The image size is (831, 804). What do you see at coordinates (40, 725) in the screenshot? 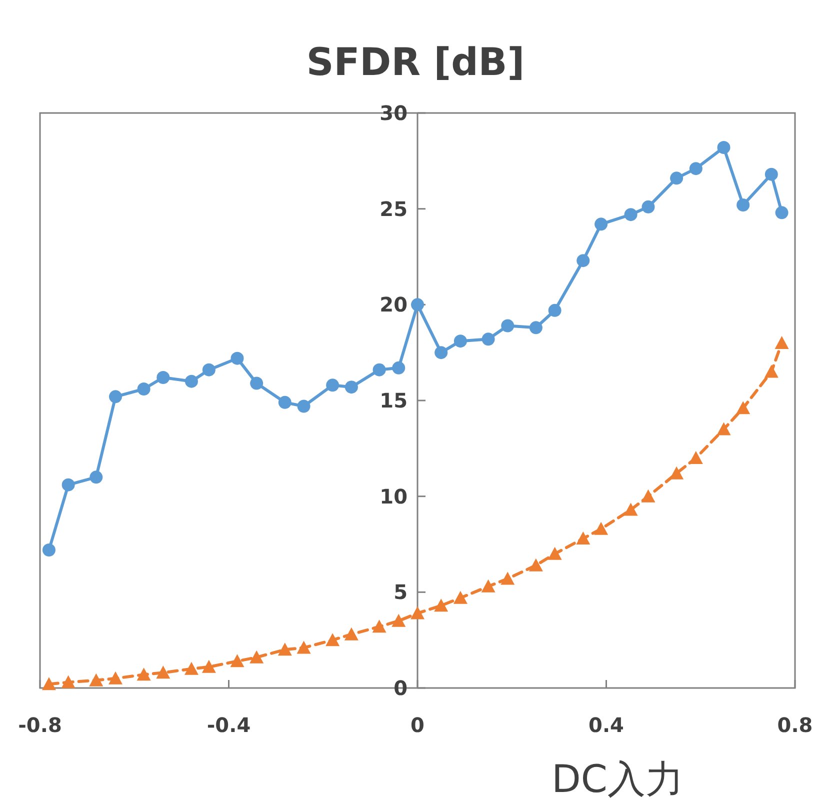
I see `x-tick-label: -0.8` at bounding box center [40, 725].